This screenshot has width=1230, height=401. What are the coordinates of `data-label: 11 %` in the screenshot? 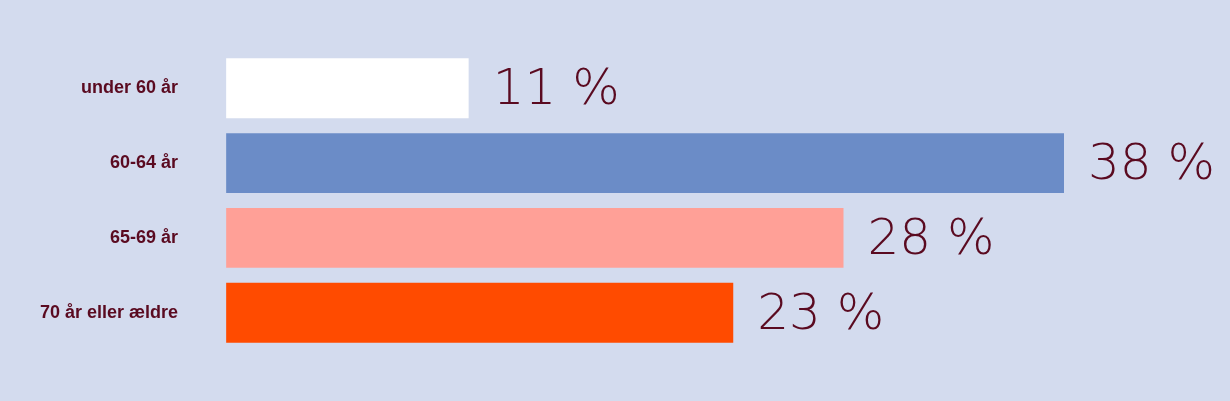 It's located at (556, 87).